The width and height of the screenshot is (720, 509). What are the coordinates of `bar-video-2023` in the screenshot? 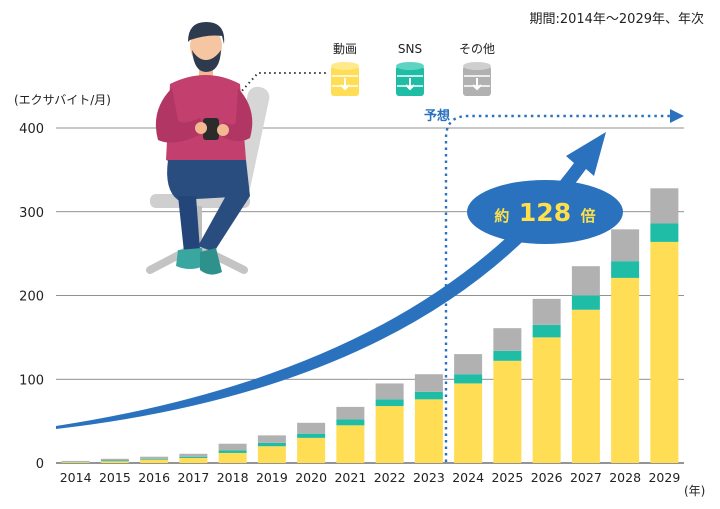 It's located at (429, 431).